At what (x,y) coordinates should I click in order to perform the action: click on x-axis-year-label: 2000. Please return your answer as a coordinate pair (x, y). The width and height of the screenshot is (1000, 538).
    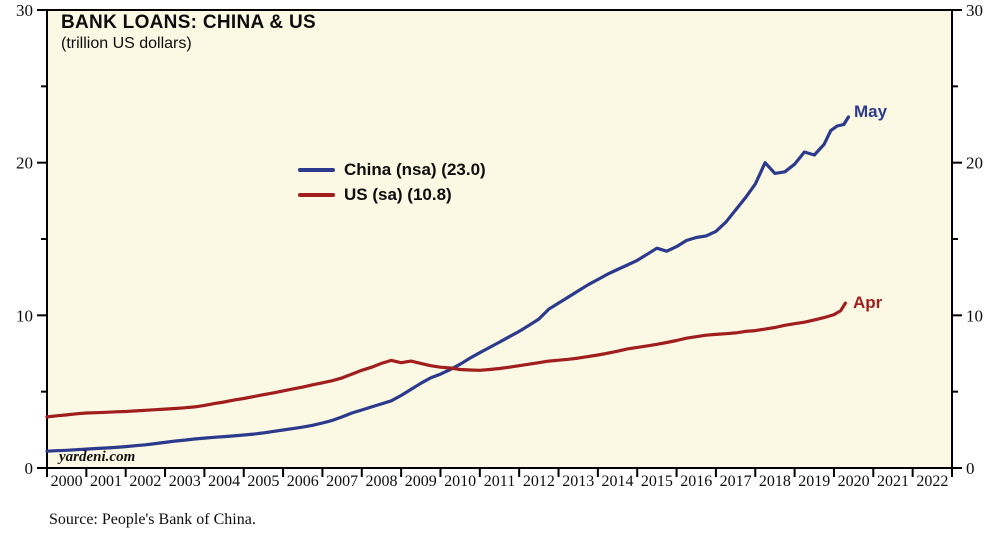
    Looking at the image, I should click on (67, 481).